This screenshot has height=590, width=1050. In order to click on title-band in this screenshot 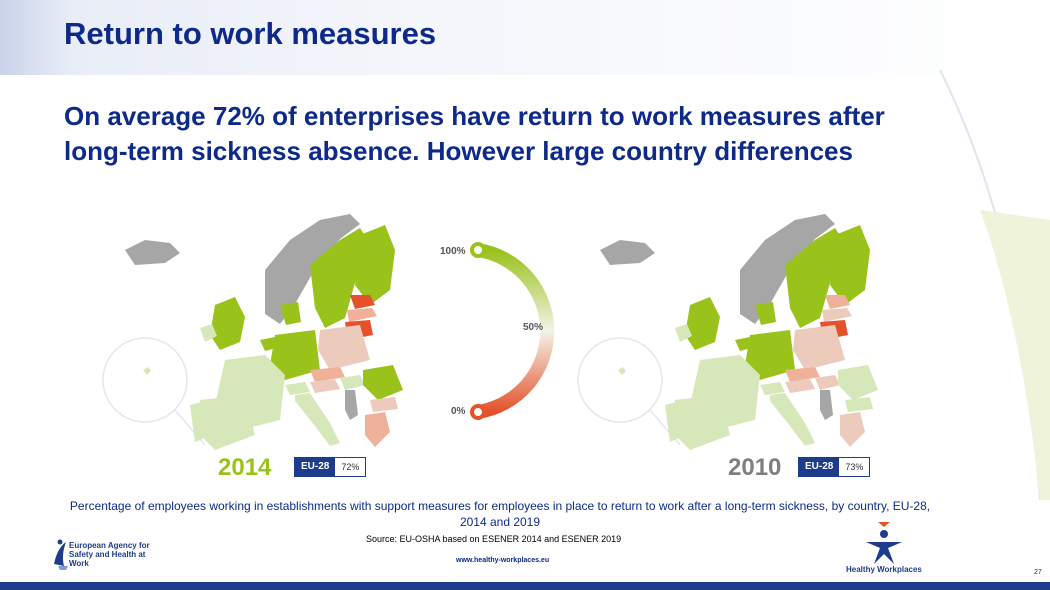, I will do `click(525, 37)`.